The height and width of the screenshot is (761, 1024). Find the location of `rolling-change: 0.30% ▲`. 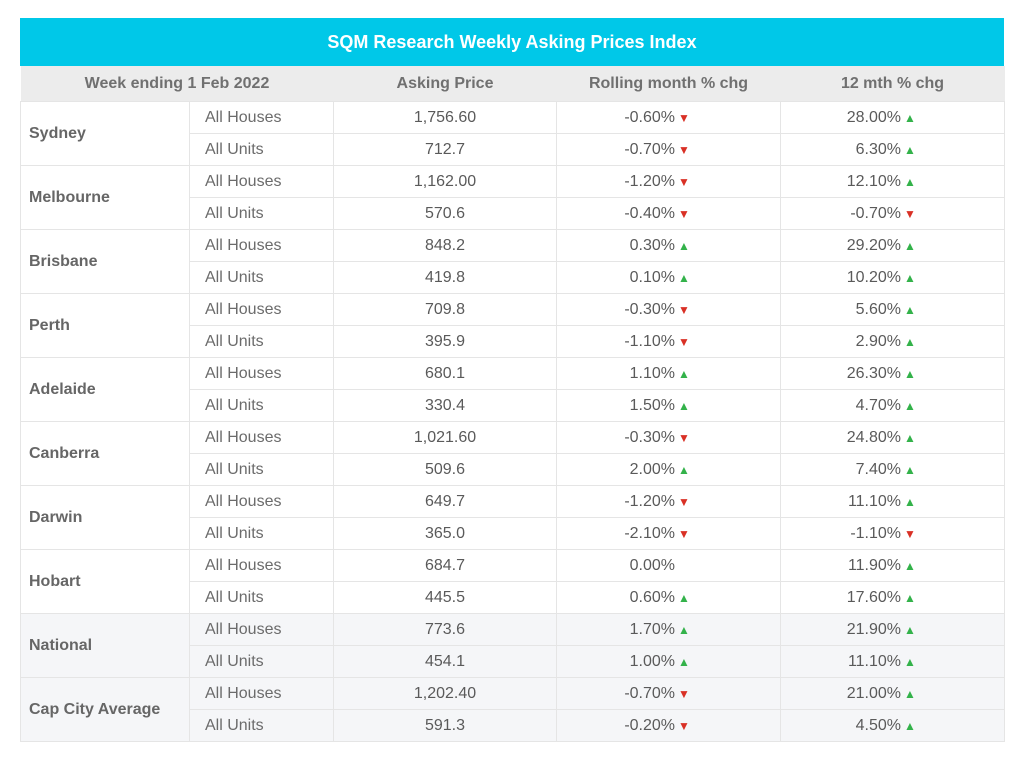

rolling-change: 0.30% ▲ is located at coordinates (669, 245).